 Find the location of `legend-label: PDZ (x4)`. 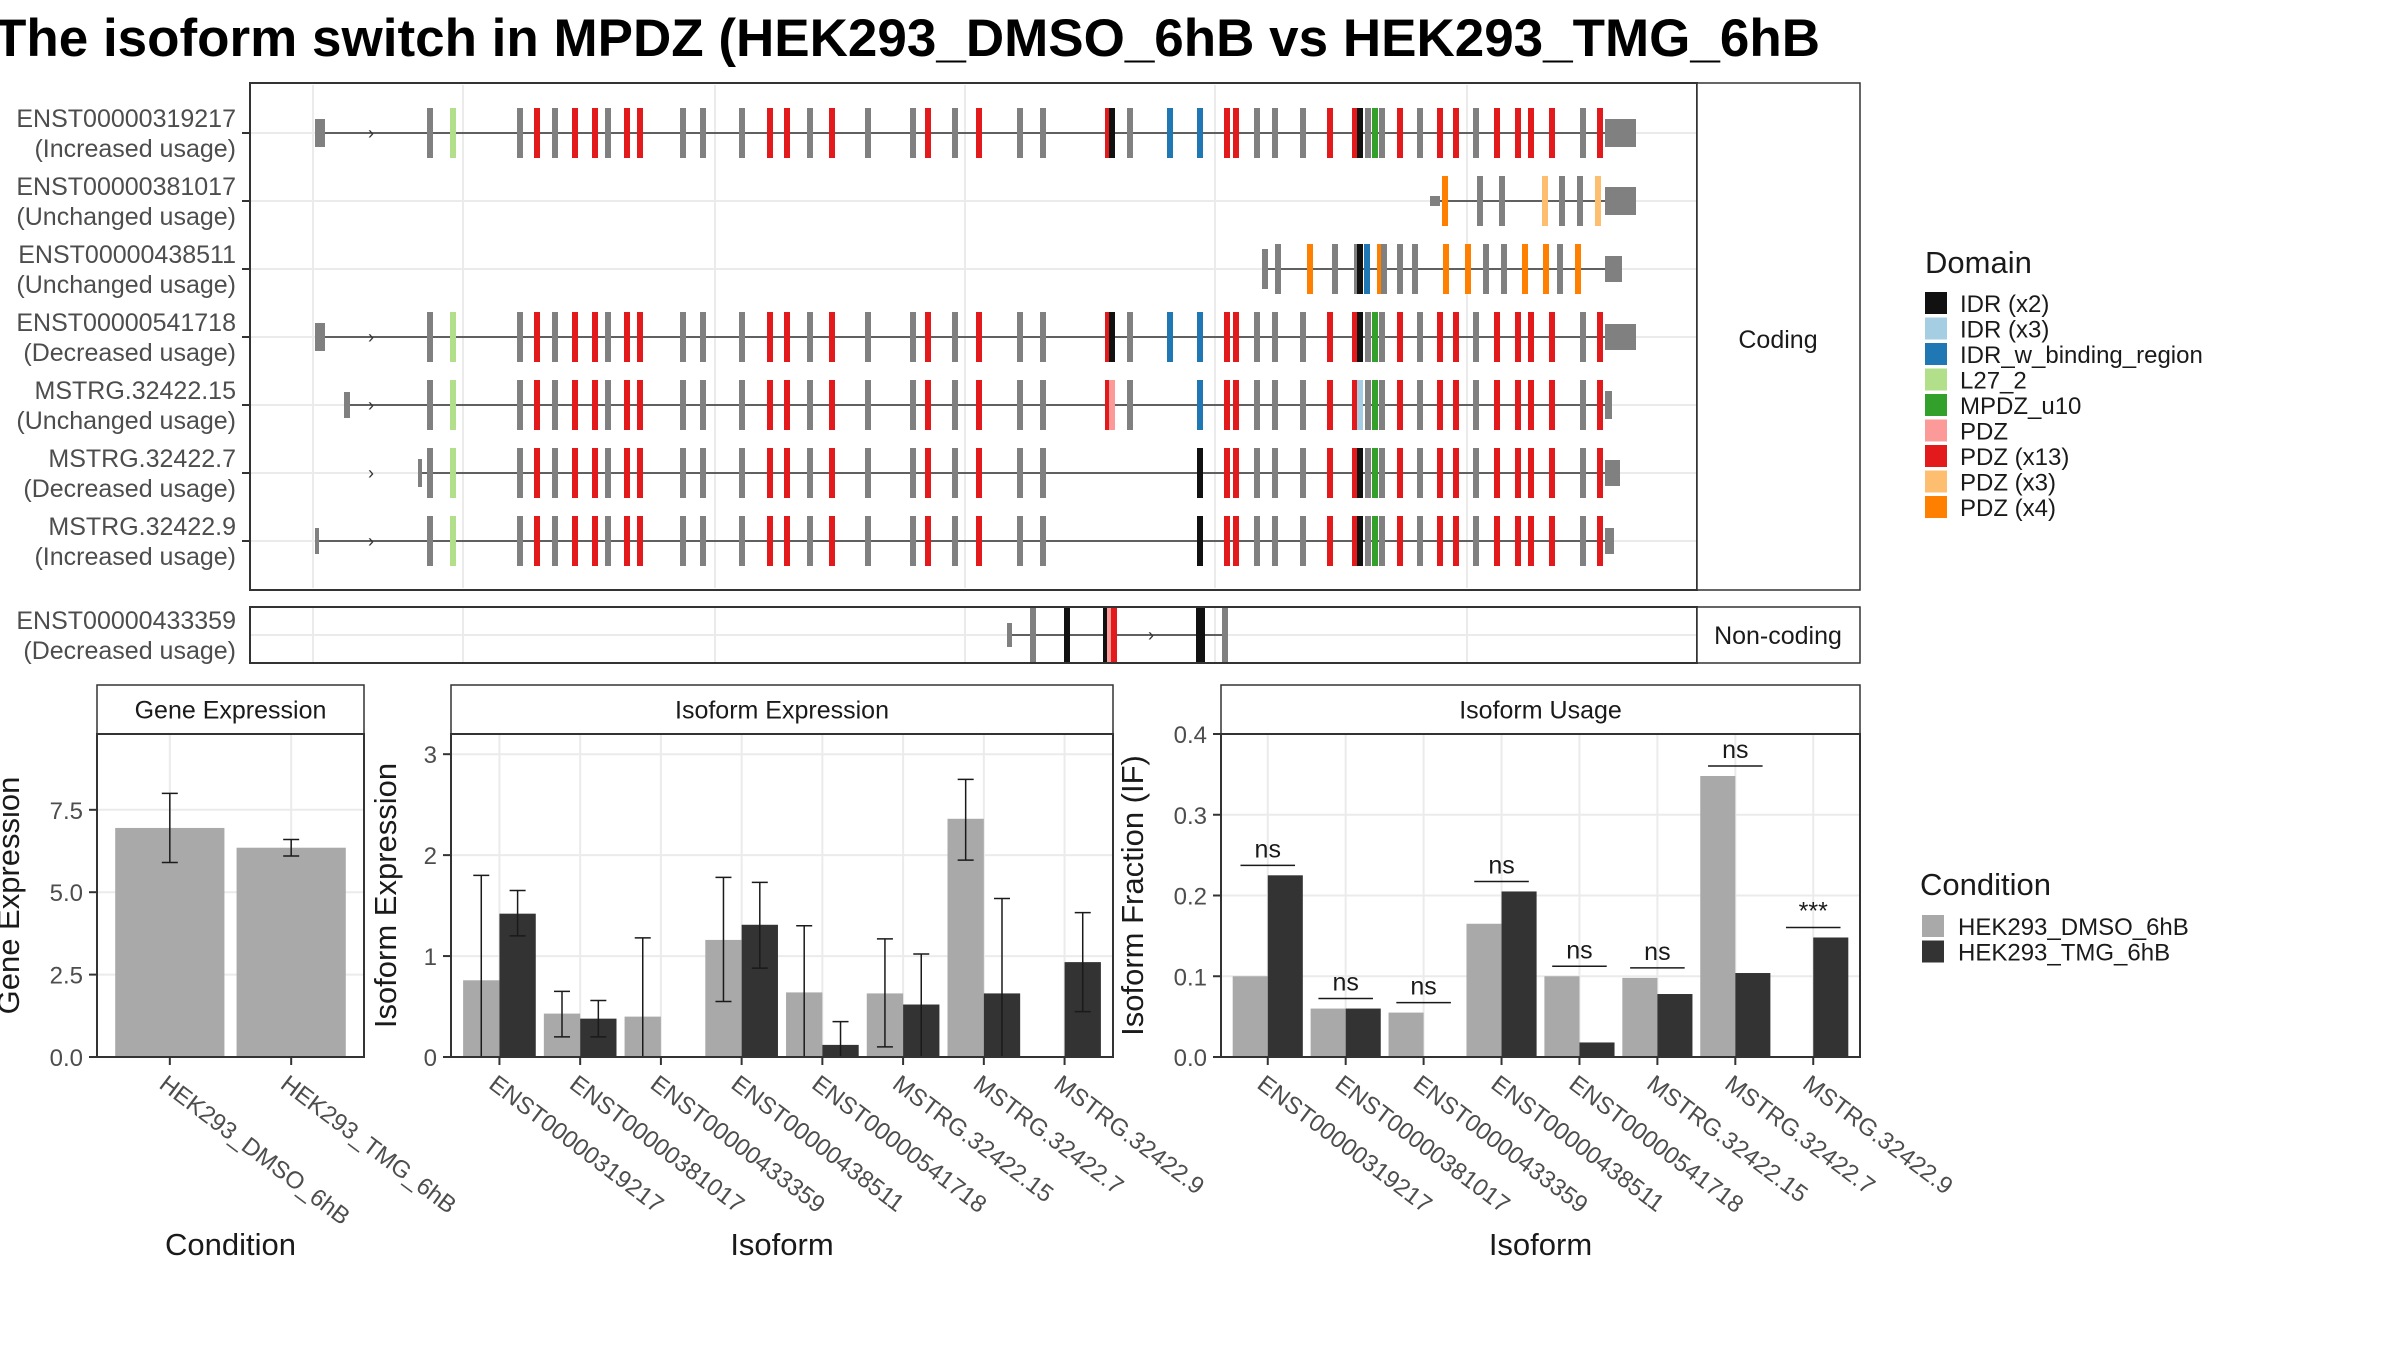

legend-label: PDZ (x4) is located at coordinates (2008, 508).